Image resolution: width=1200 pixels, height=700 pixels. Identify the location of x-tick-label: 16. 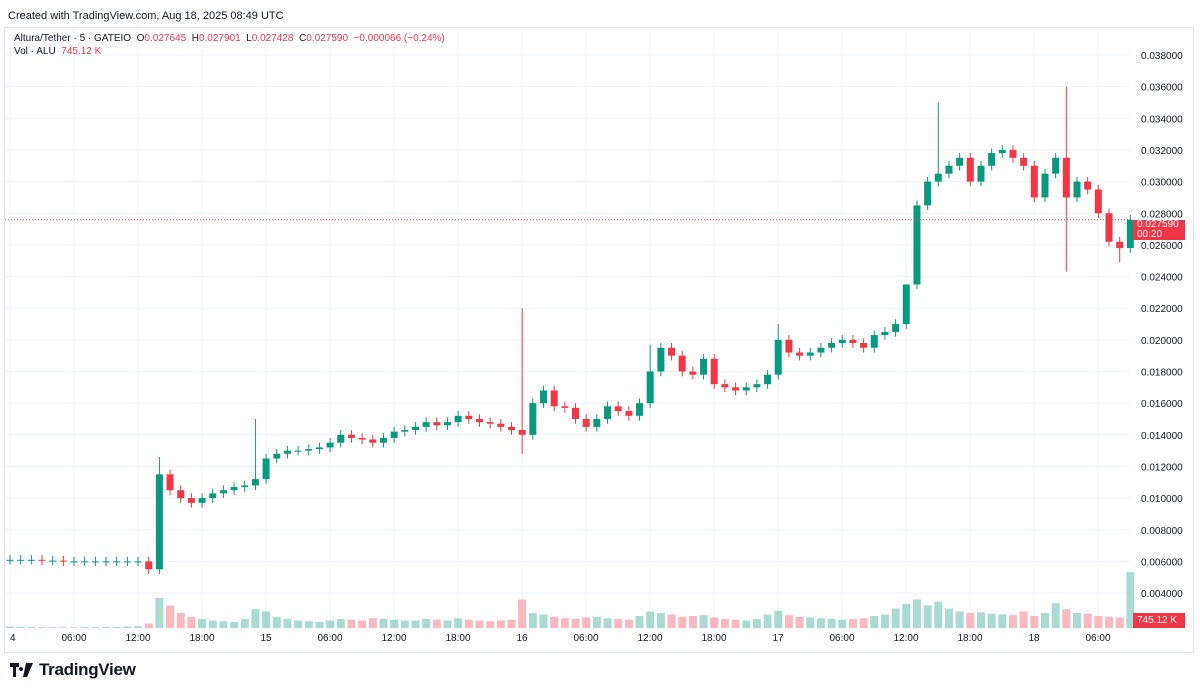
(522, 638).